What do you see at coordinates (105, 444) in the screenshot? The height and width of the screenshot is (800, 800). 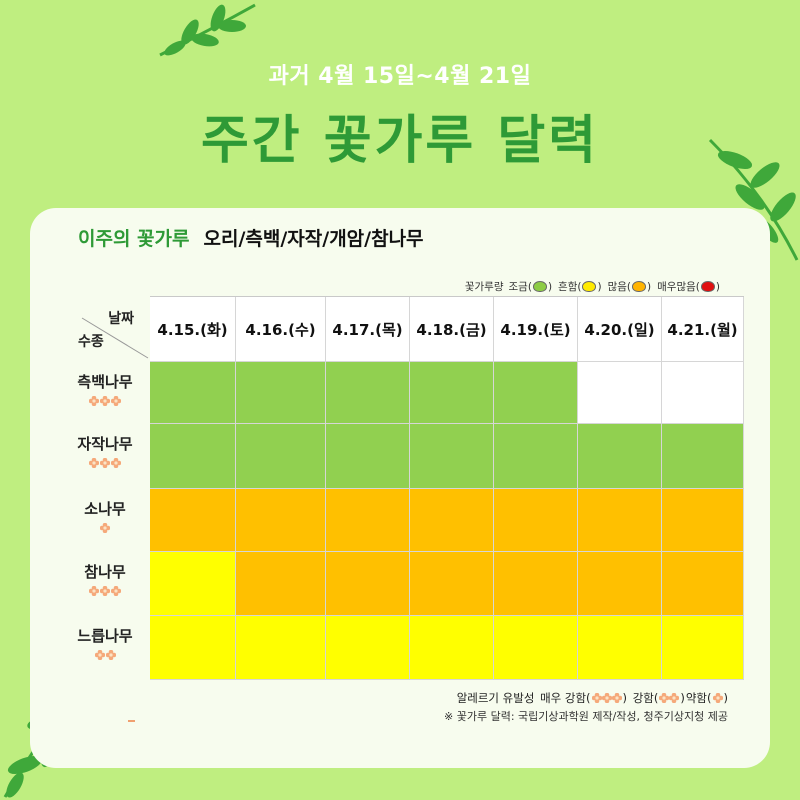 I see `species-name: 자작나무` at bounding box center [105, 444].